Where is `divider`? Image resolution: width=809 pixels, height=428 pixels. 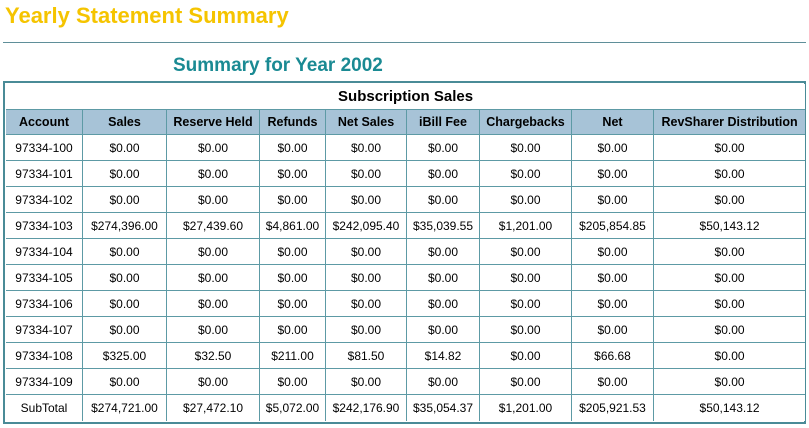
divider is located at coordinates (404, 42).